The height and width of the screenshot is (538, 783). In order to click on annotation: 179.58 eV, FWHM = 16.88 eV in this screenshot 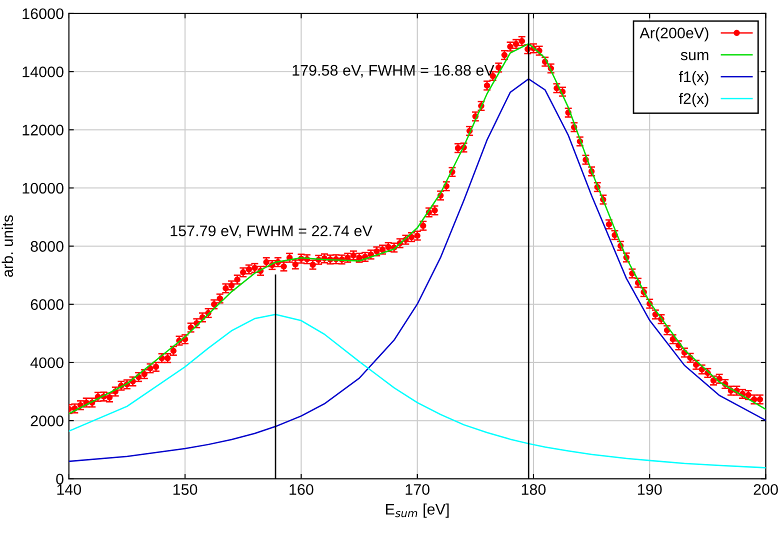, I will do `click(393, 71)`.